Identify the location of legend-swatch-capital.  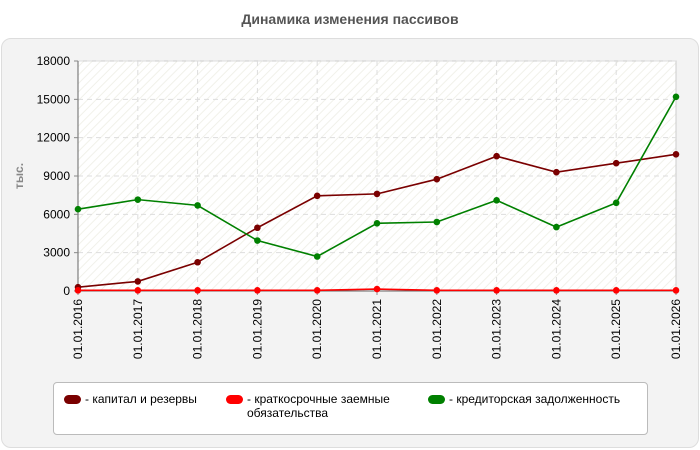
(72, 399).